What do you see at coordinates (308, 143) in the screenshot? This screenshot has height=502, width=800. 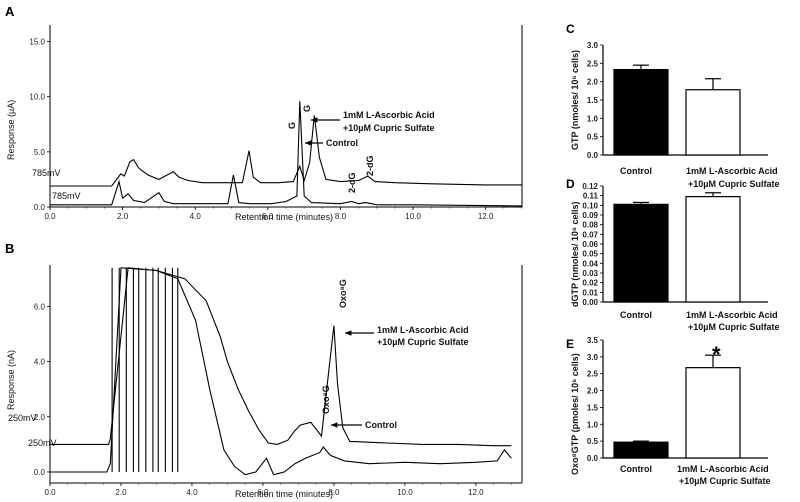 I see `arrow-control-a-head` at bounding box center [308, 143].